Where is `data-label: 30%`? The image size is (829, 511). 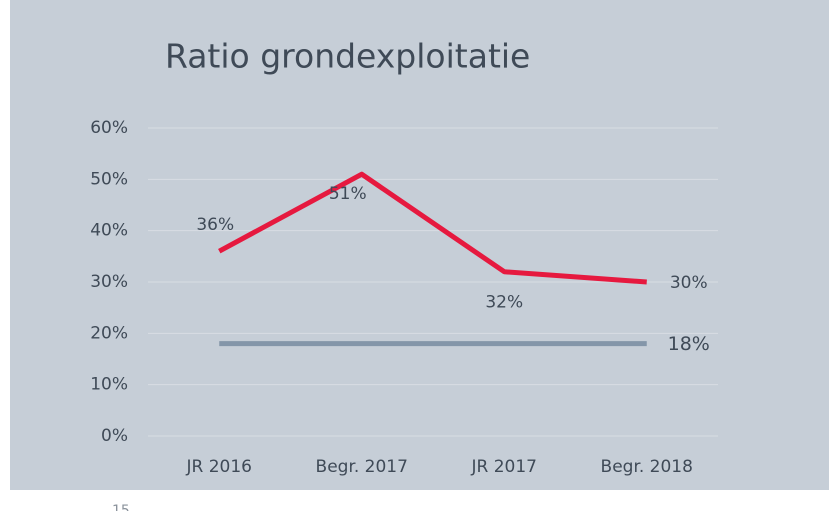 data-label: 30% is located at coordinates (689, 283).